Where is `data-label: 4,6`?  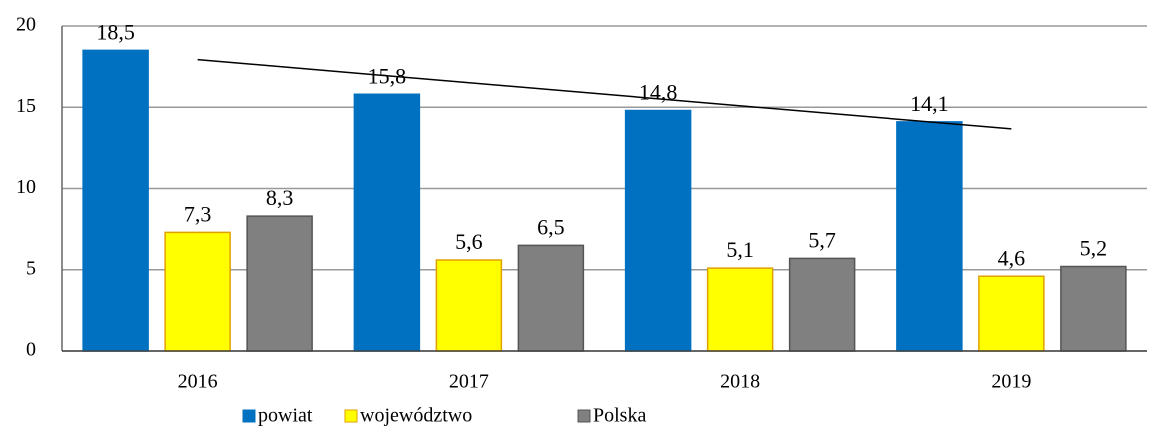
data-label: 4,6 is located at coordinates (1012, 257).